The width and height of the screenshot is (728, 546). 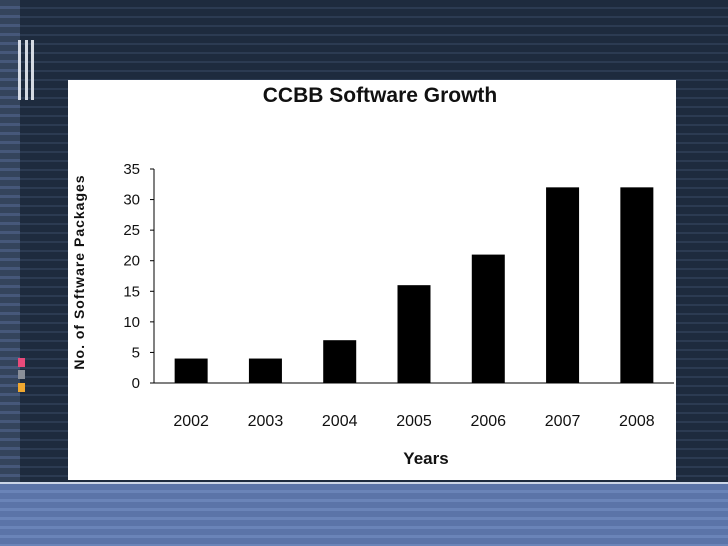 I want to click on x-tick-label: 2005, so click(x=414, y=421).